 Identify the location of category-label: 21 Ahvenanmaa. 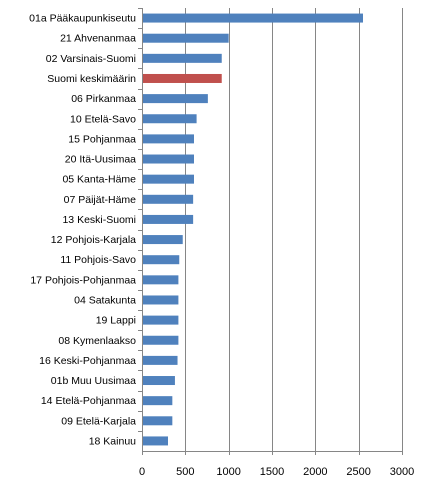
(98, 39).